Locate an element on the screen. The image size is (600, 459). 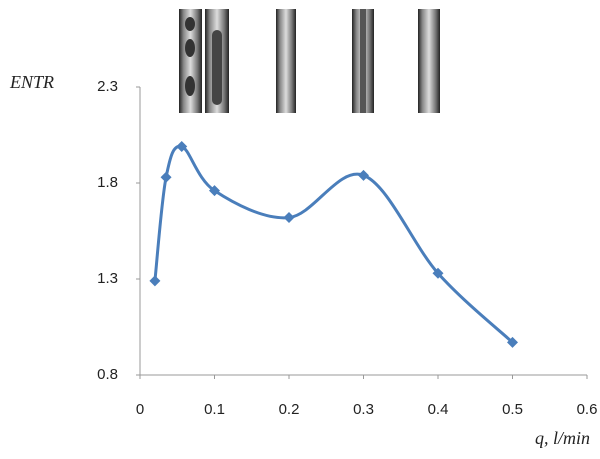
x-tick-label: 0.5 is located at coordinates (512, 409).